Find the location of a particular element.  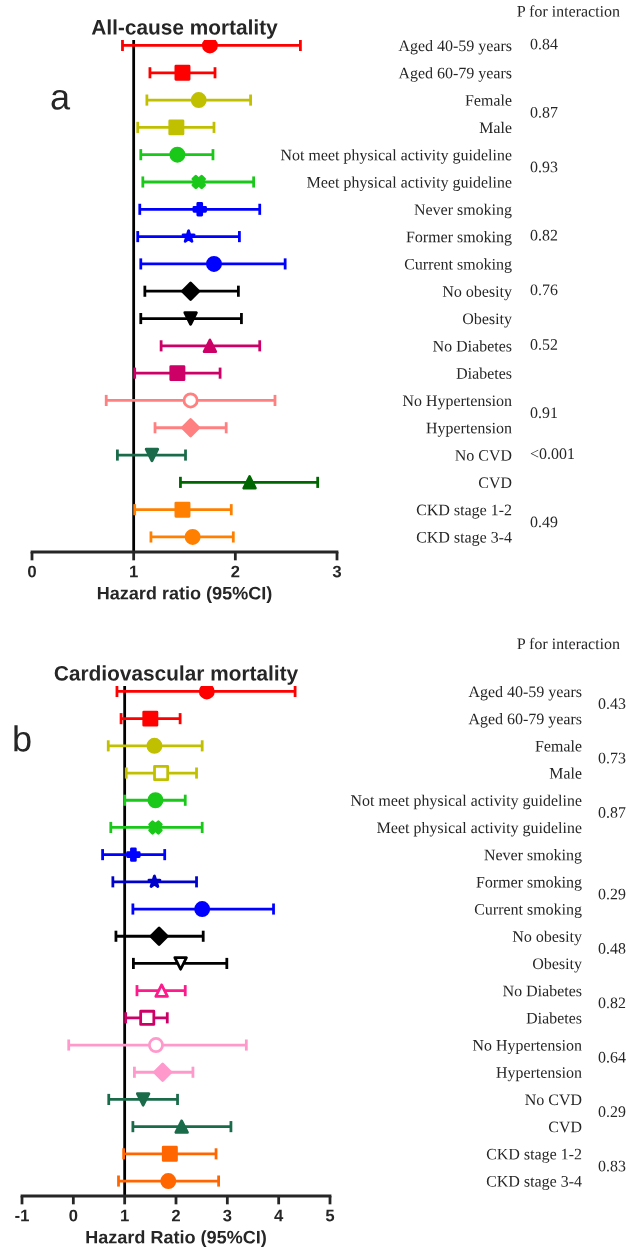

text: 0.76 is located at coordinates (544, 290).